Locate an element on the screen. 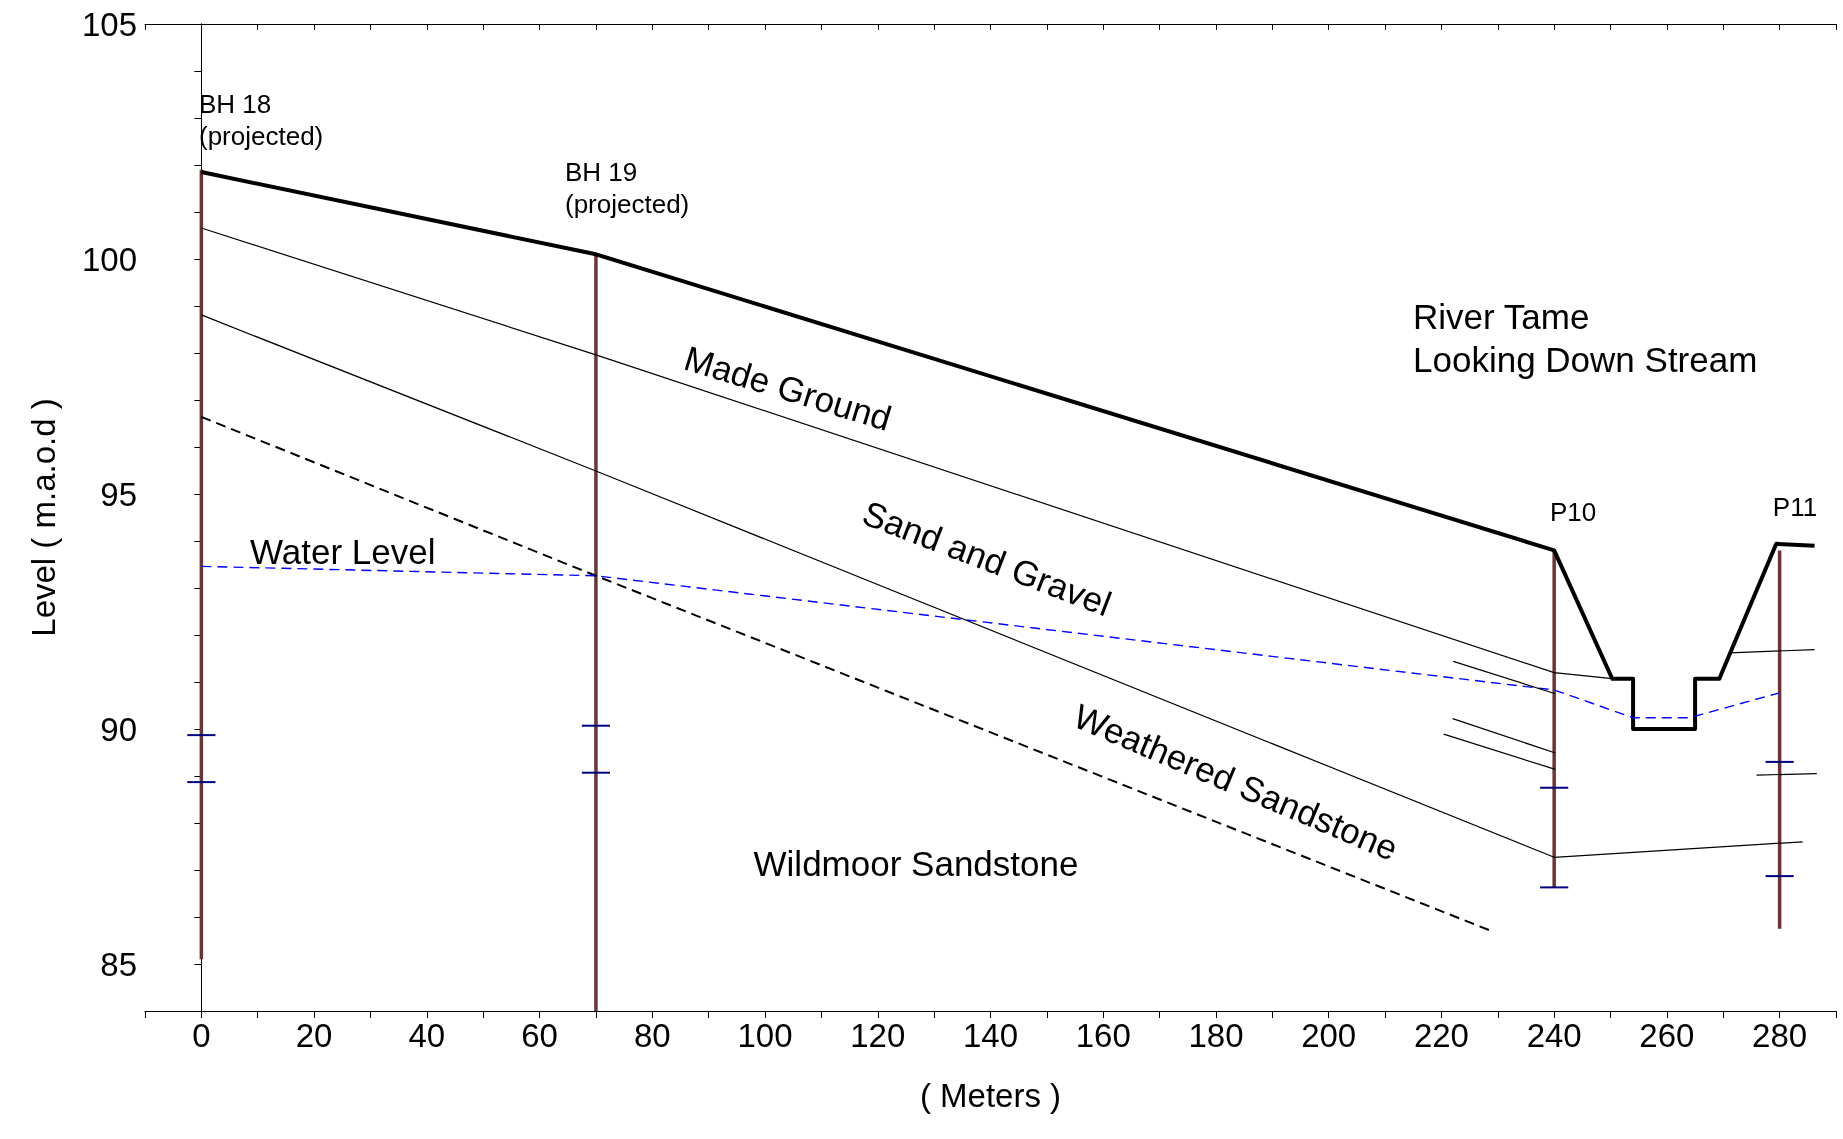 The image size is (1843, 1139). x-tick-label: 120 is located at coordinates (878, 1035).